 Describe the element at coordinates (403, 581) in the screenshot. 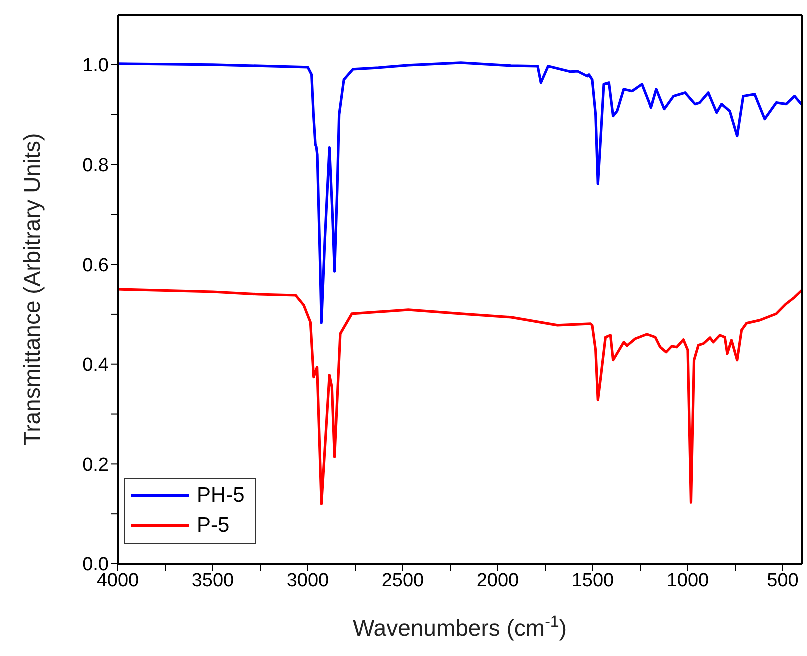

I see `x-tick-label: 2500` at that location.